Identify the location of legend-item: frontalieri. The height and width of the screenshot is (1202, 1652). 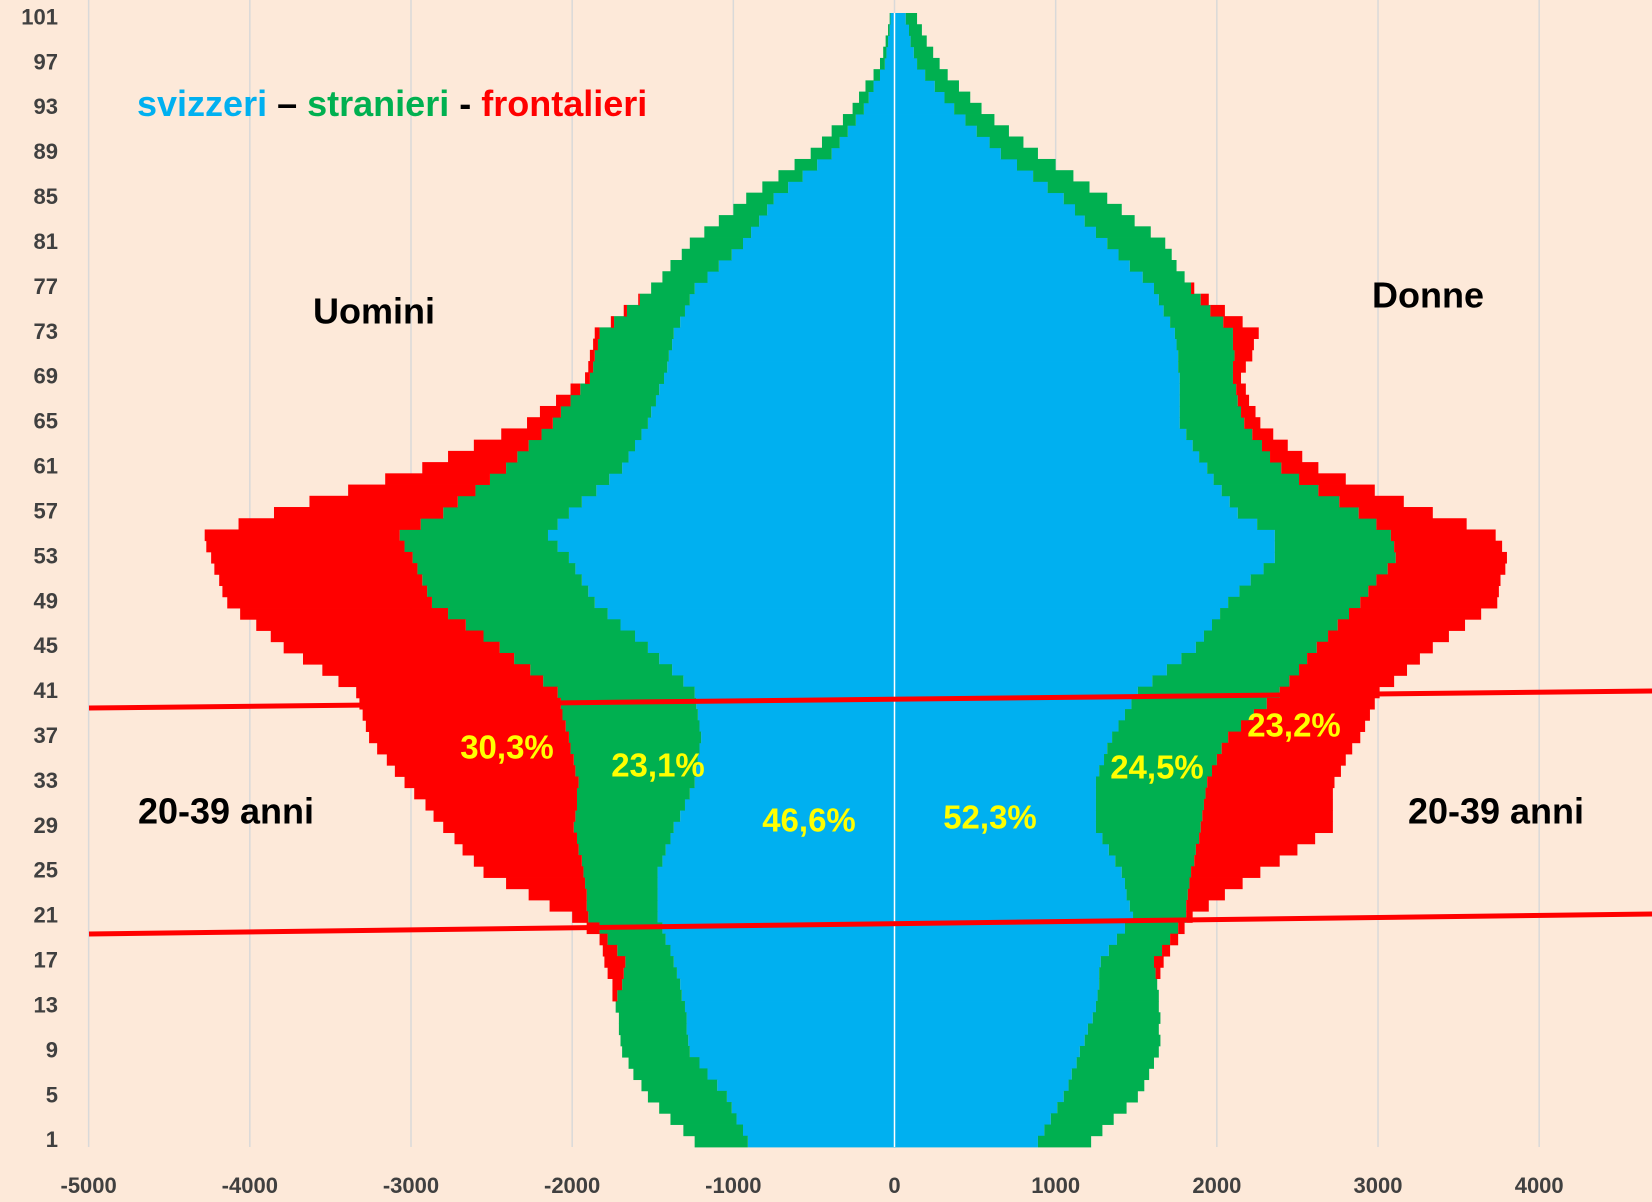
(564, 103).